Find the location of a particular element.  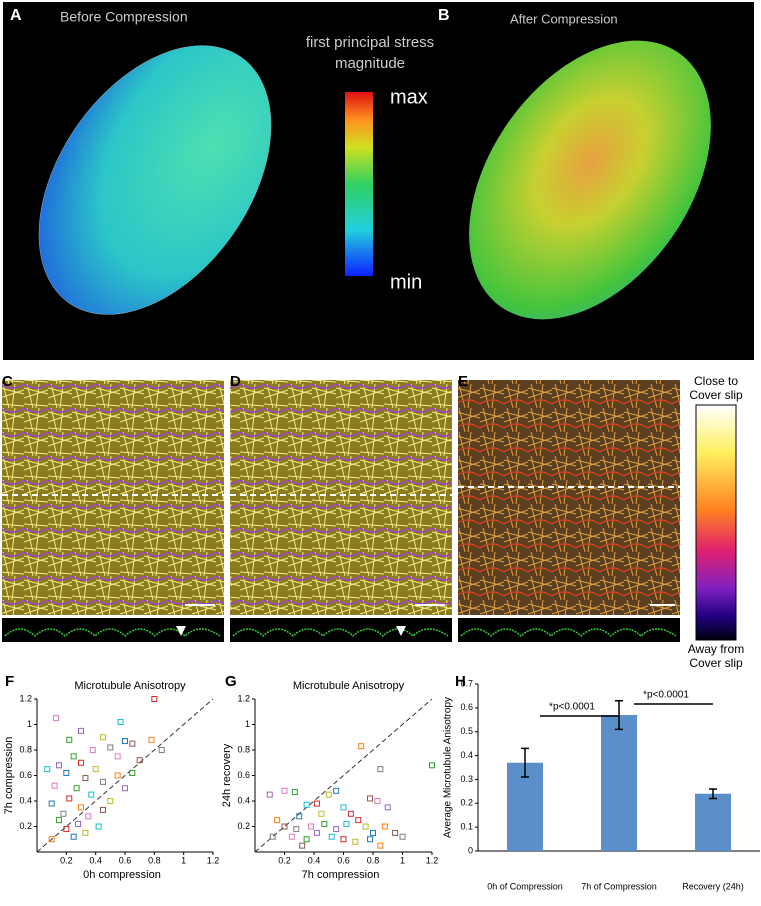

x-tick-label: 1.2 is located at coordinates (213, 860).